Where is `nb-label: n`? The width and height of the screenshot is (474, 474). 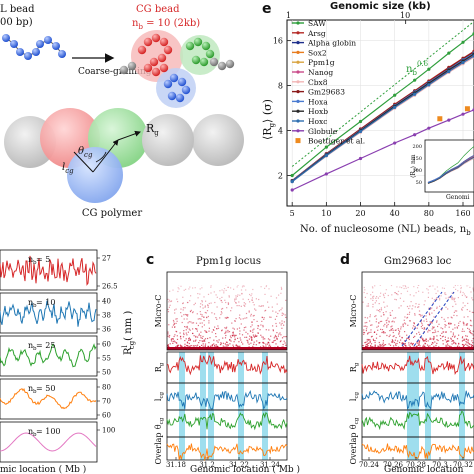
nb-label: n is located at coordinates (30, 259).